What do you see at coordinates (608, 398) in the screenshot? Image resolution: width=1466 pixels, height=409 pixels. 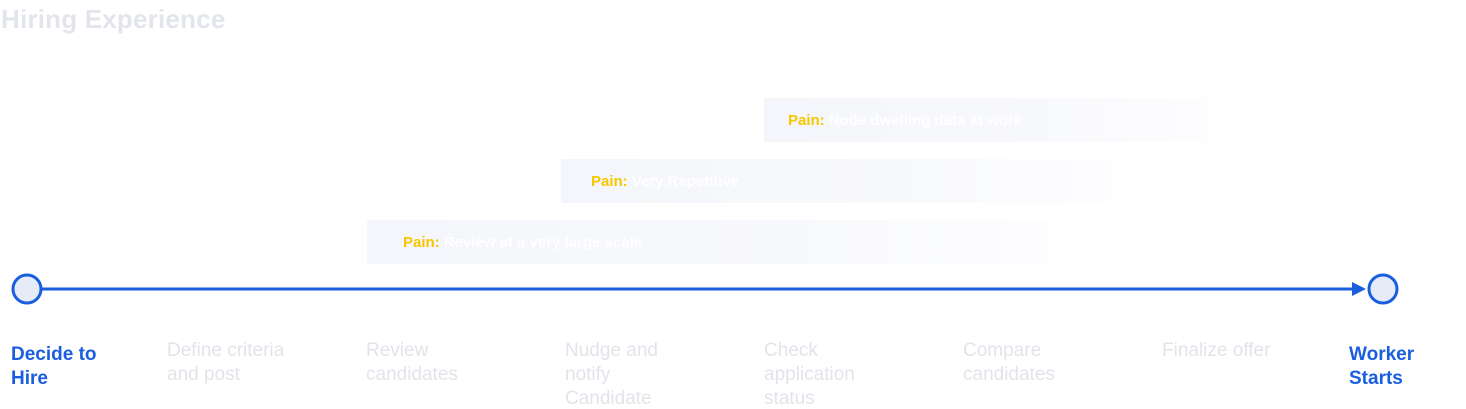 I see `step-line: Candidate` at bounding box center [608, 398].